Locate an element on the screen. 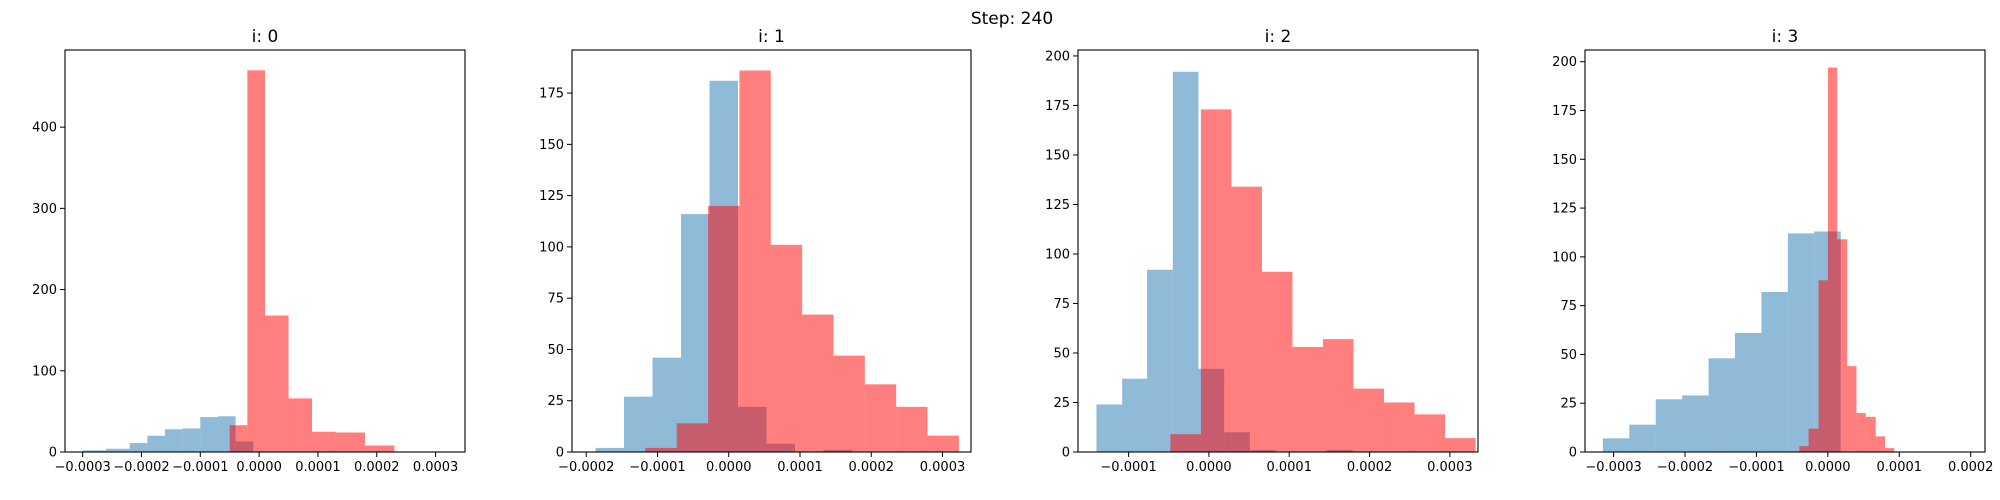 This screenshot has width=2000, height=500. y-tick-label: 25 is located at coordinates (1061, 403).